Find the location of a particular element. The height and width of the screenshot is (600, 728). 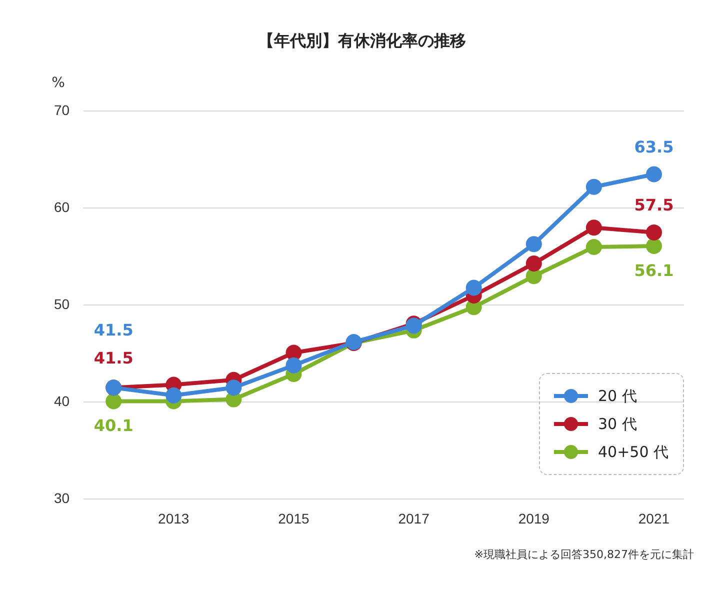

data-label: 63.5 is located at coordinates (654, 146).